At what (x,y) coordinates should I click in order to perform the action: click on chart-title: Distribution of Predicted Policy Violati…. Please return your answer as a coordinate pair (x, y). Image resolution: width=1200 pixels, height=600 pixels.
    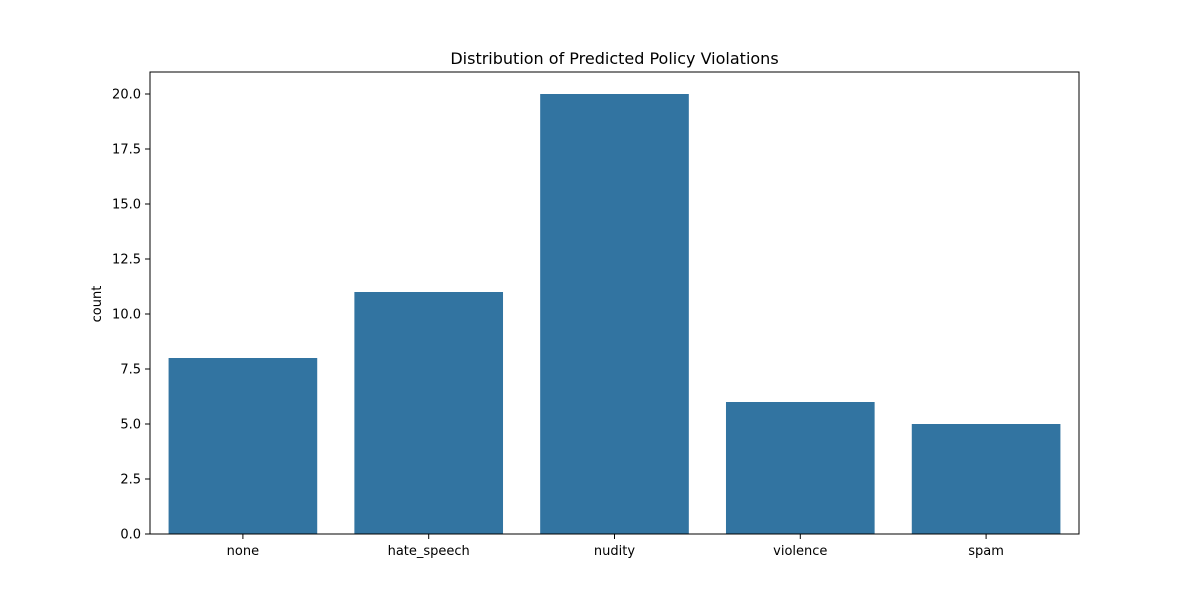
    Looking at the image, I should click on (614, 58).